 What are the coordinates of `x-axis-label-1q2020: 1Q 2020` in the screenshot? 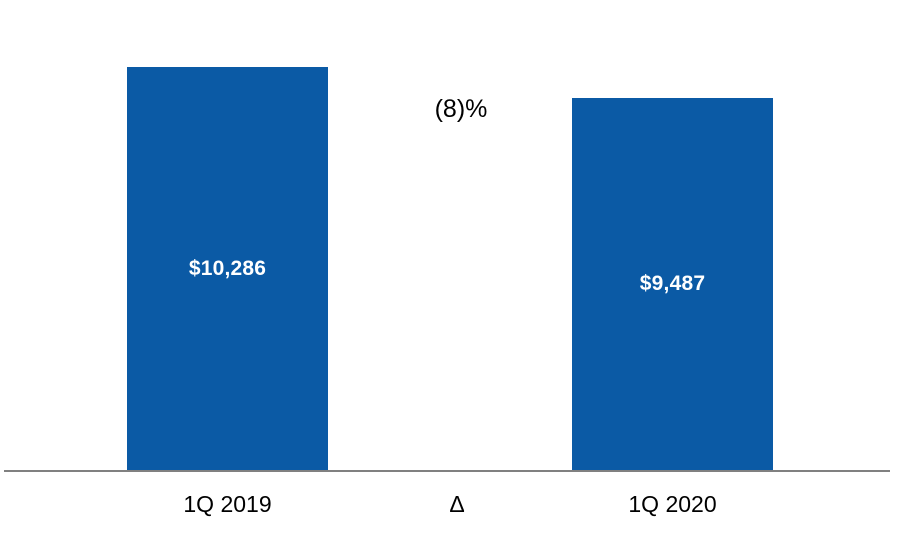 It's located at (672, 504).